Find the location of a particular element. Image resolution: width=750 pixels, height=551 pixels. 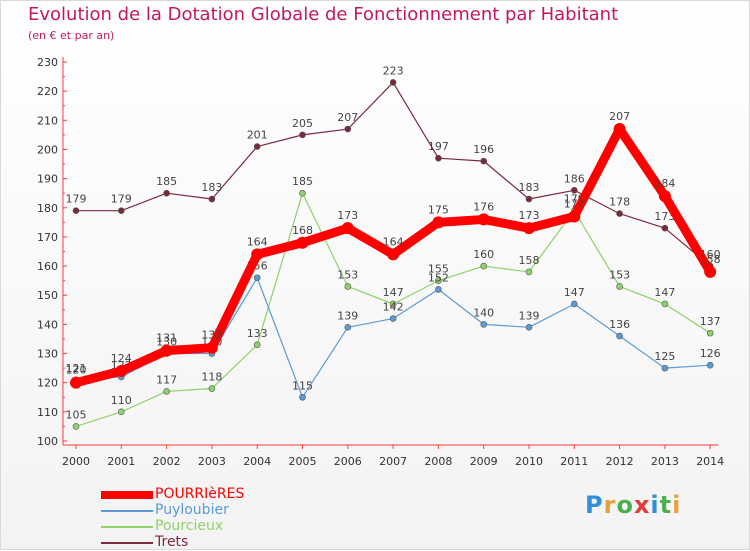

data-label: 201 is located at coordinates (257, 135).